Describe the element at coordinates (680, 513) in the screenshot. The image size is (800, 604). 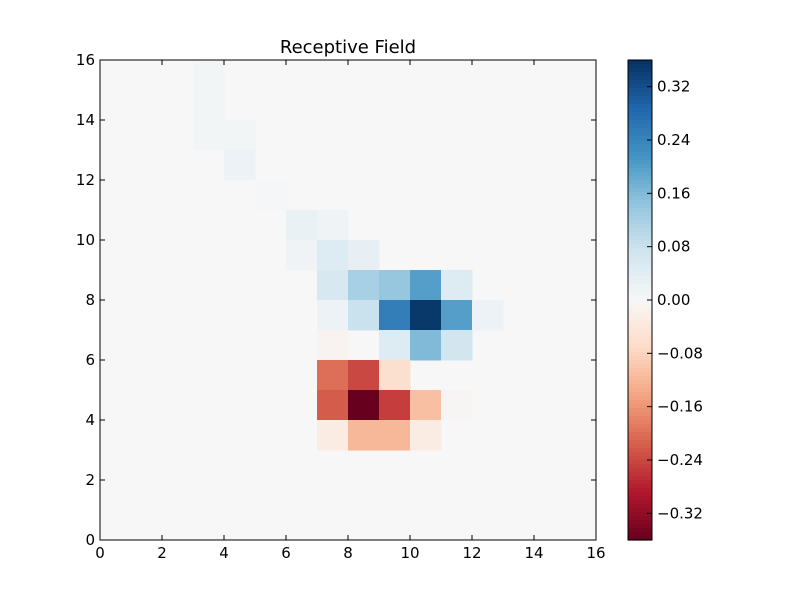
I see `colorbar-tick-label: −0.32` at that location.